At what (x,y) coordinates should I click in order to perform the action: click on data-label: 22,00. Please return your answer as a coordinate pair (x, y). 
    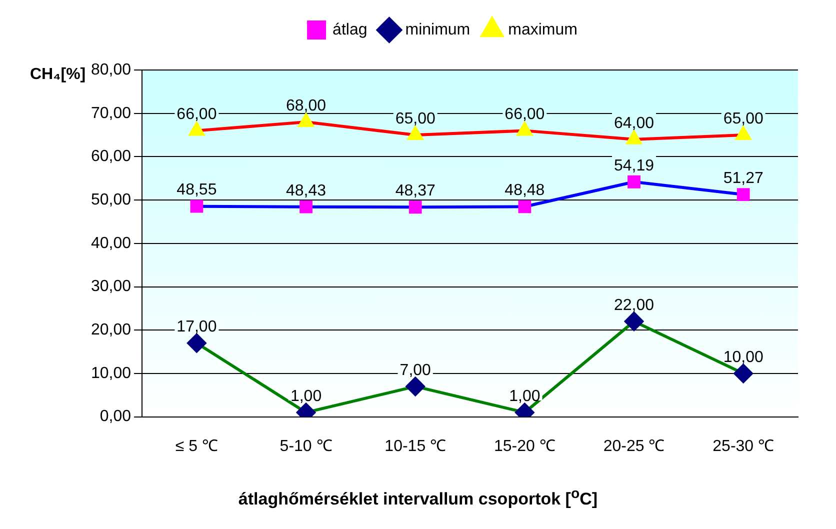
    Looking at the image, I should click on (634, 305).